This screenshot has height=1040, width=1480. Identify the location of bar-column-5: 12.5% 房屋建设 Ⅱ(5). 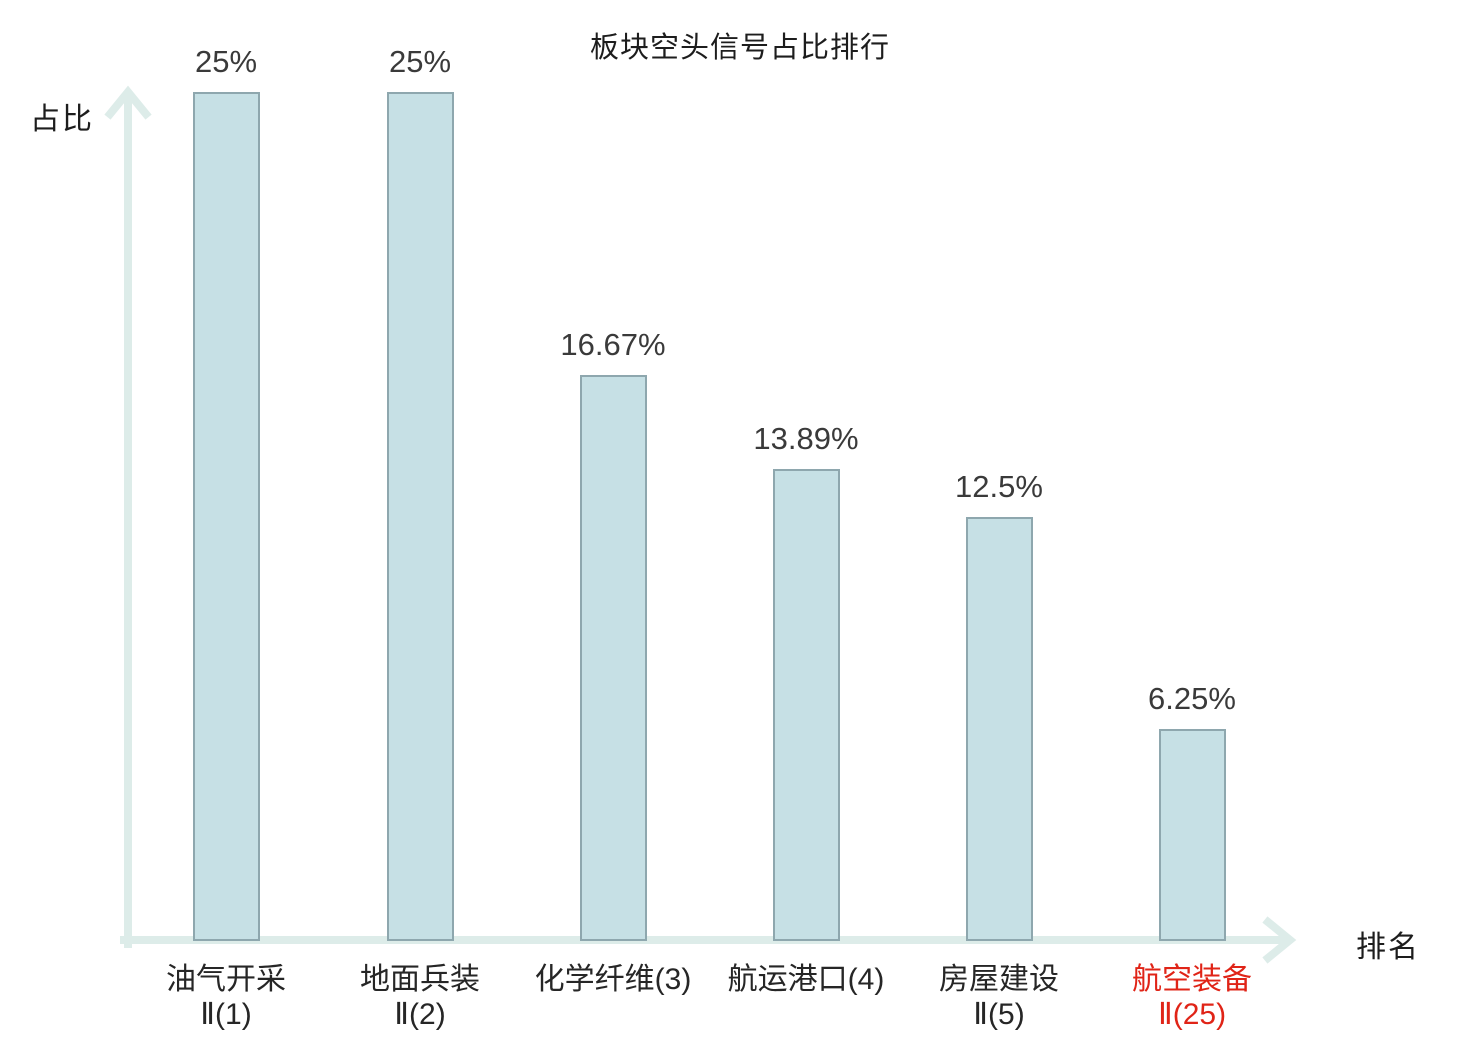
(999, 520).